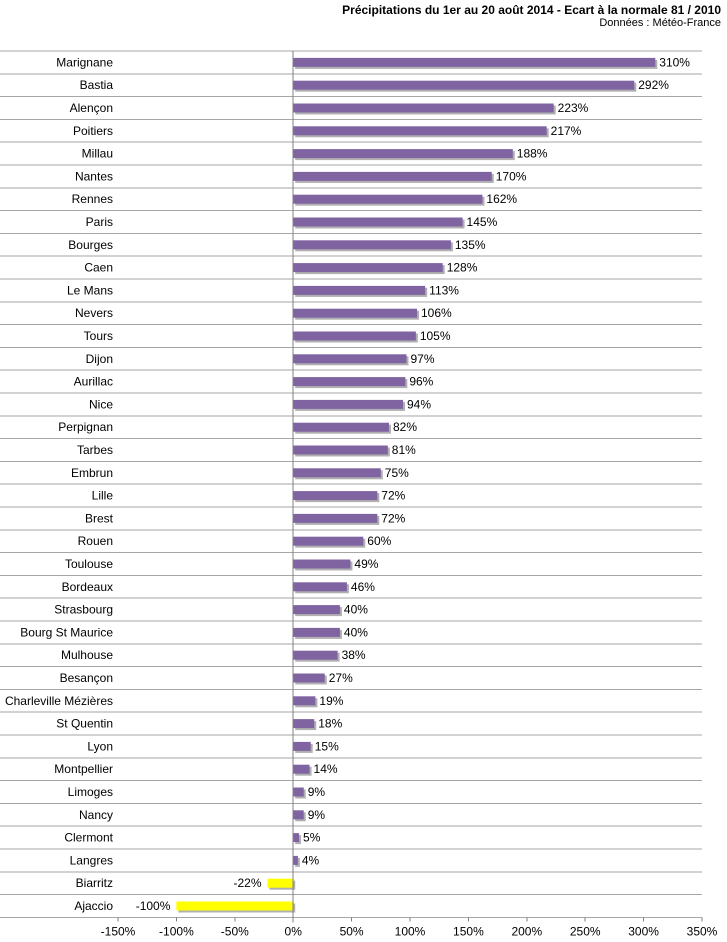 The height and width of the screenshot is (942, 727). I want to click on category-label: Clermont, so click(88, 838).